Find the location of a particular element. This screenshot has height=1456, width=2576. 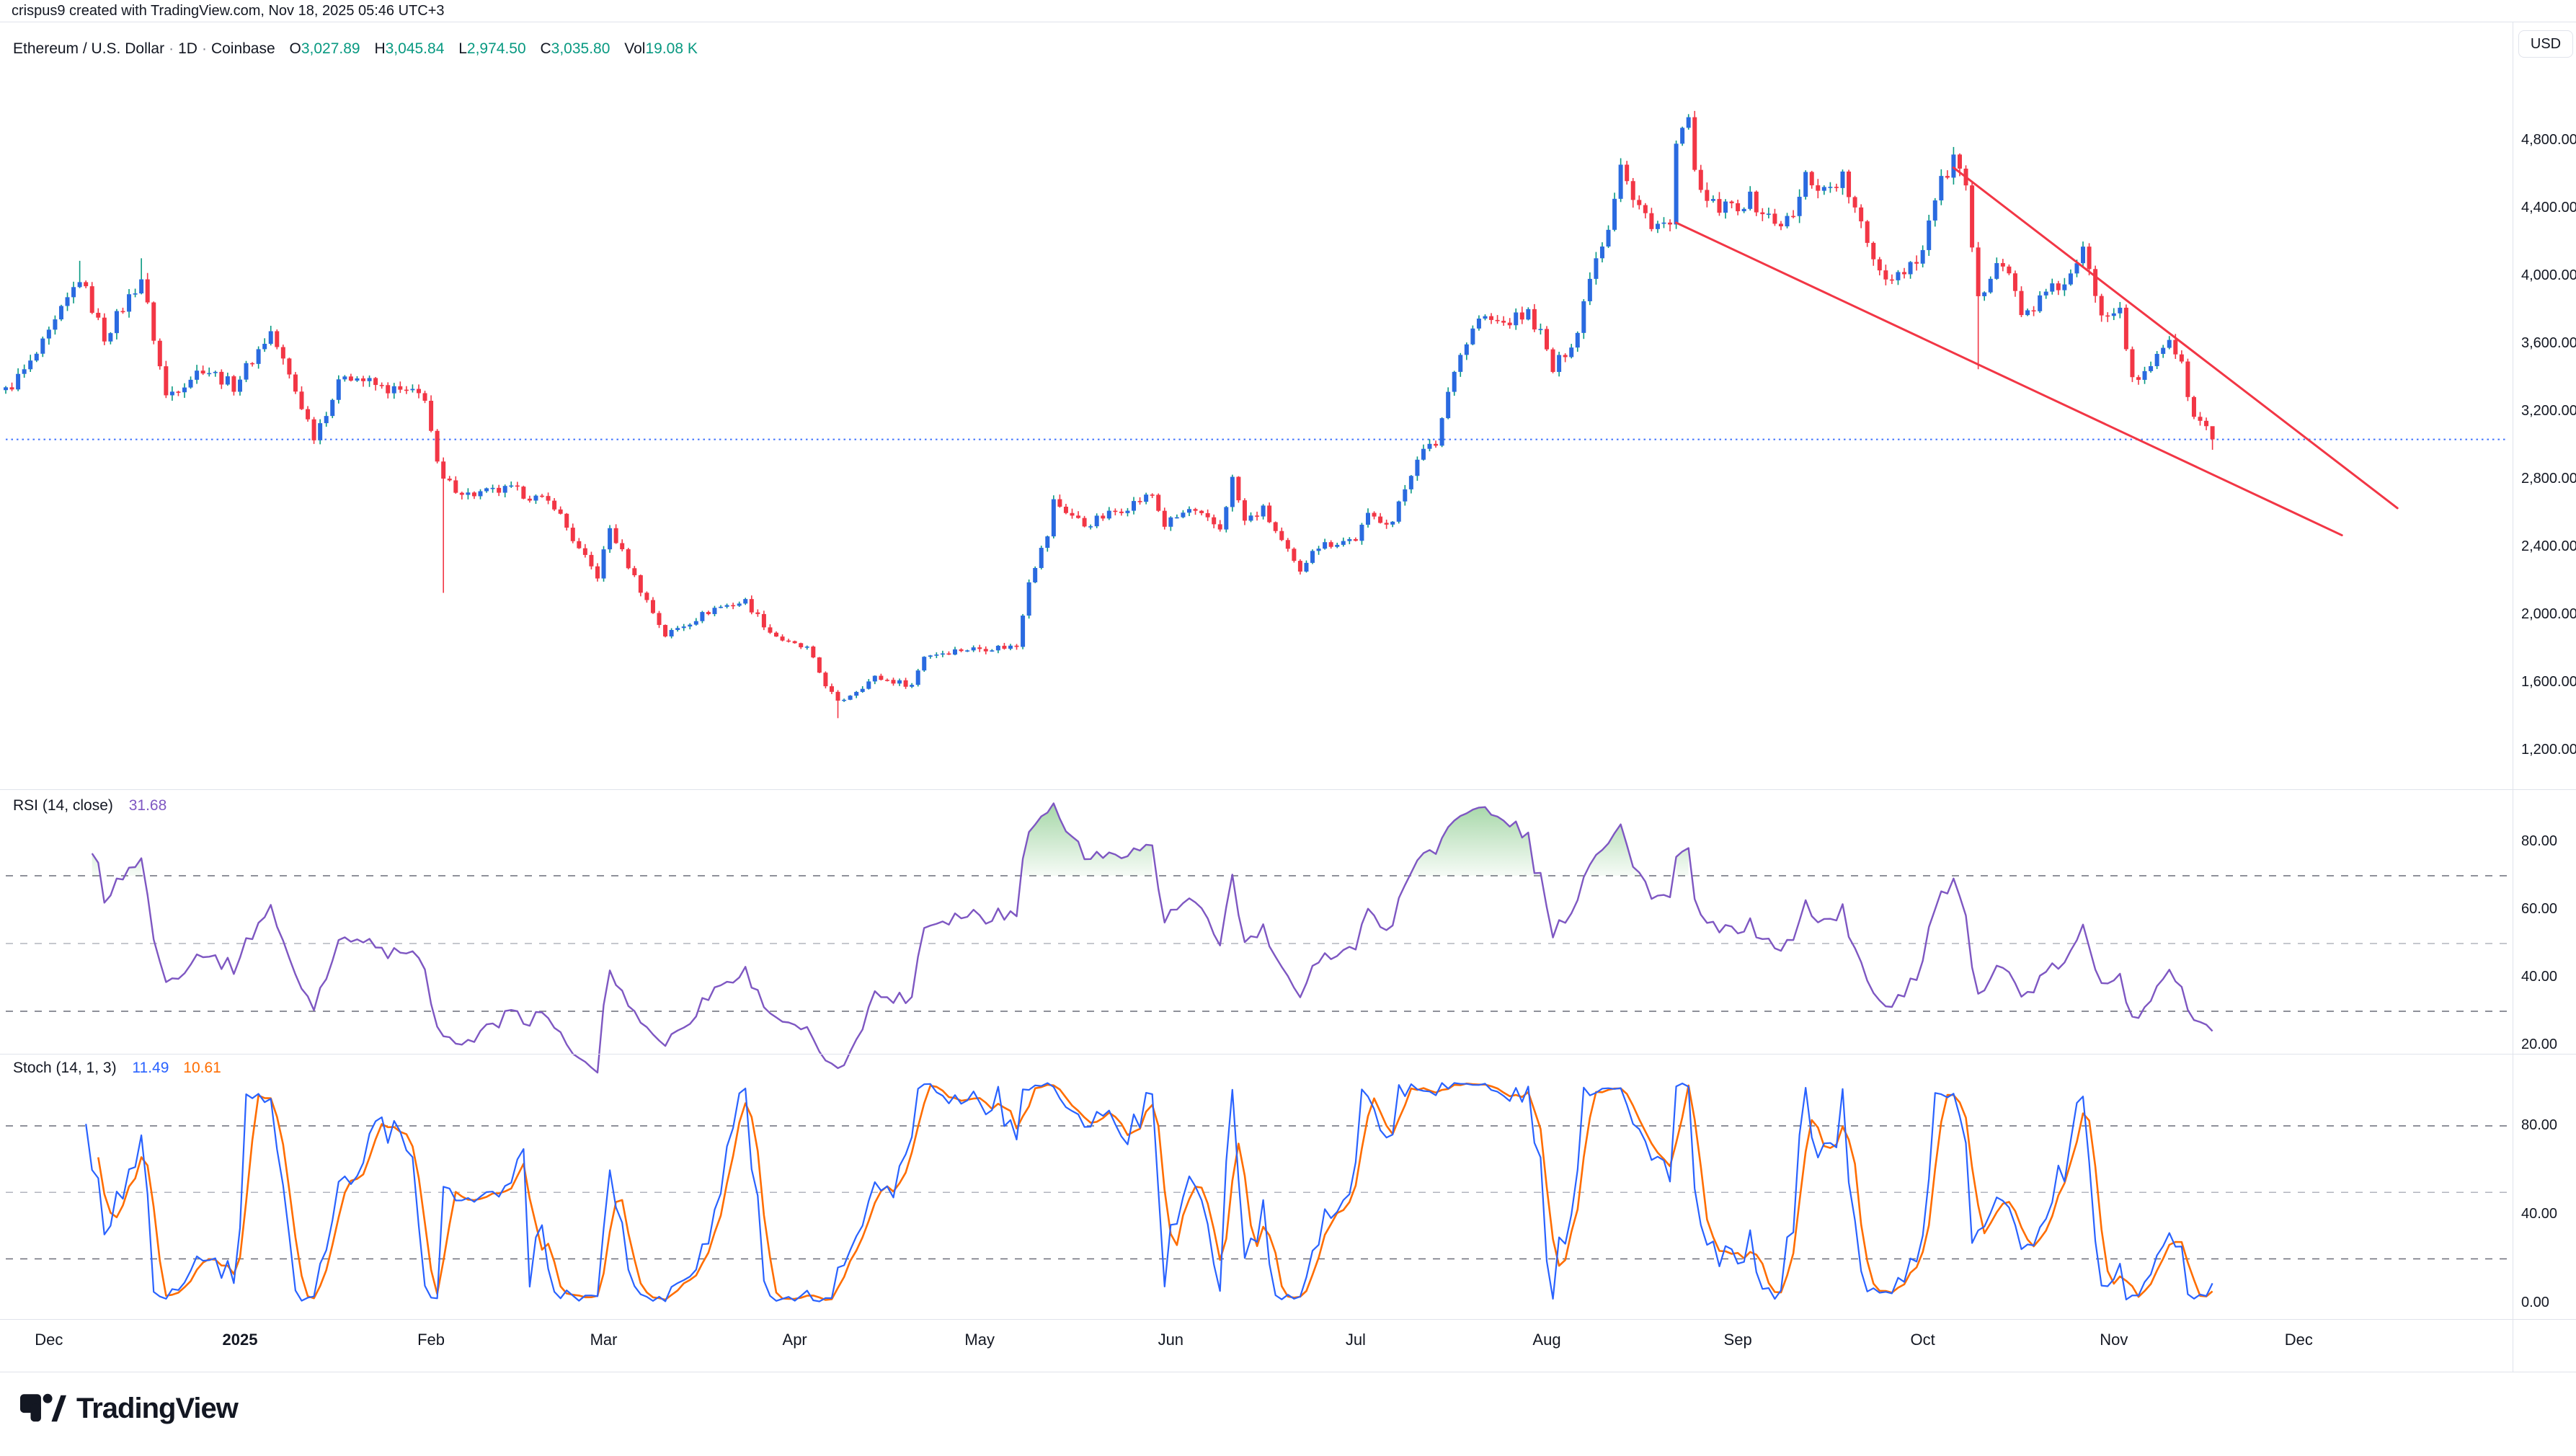

stoch-d-line is located at coordinates (1155, 1192).